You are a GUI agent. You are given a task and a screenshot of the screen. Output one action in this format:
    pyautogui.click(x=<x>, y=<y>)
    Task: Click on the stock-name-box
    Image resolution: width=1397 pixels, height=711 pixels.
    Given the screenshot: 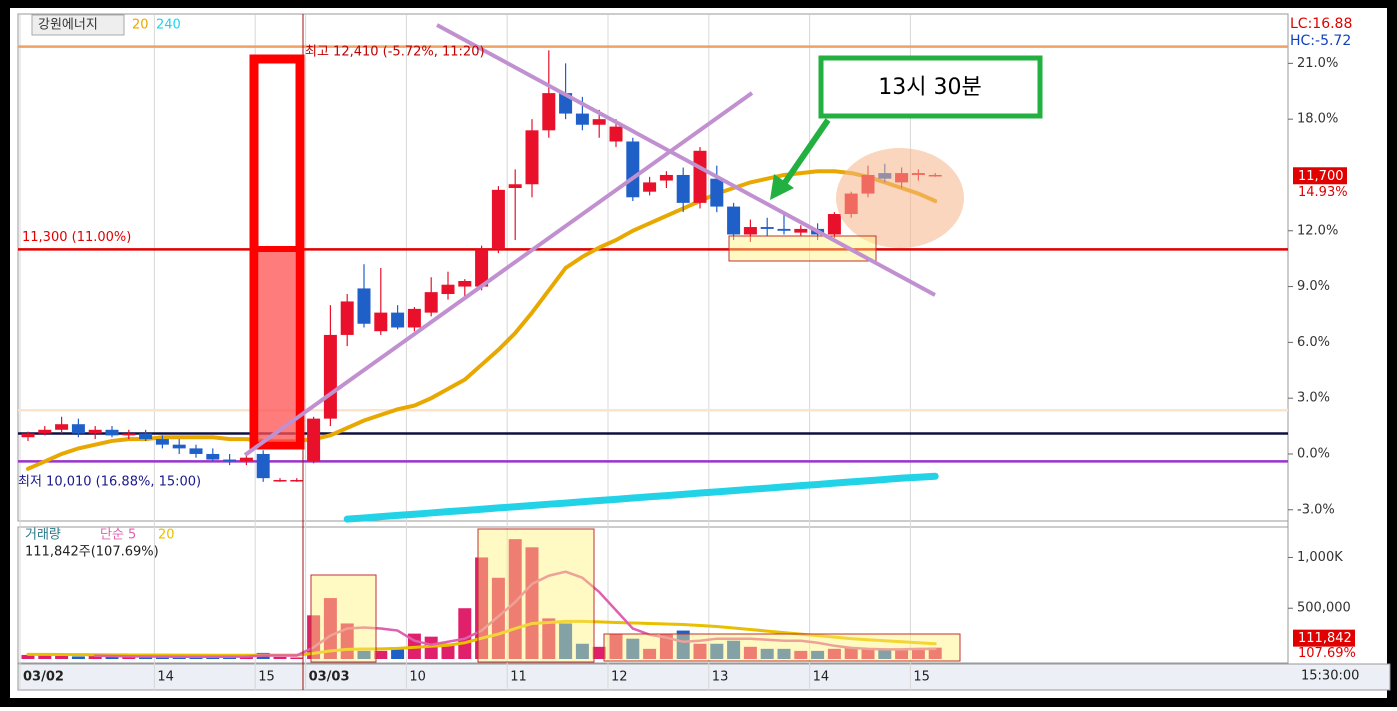 What is the action you would take?
    pyautogui.click(x=78, y=25)
    